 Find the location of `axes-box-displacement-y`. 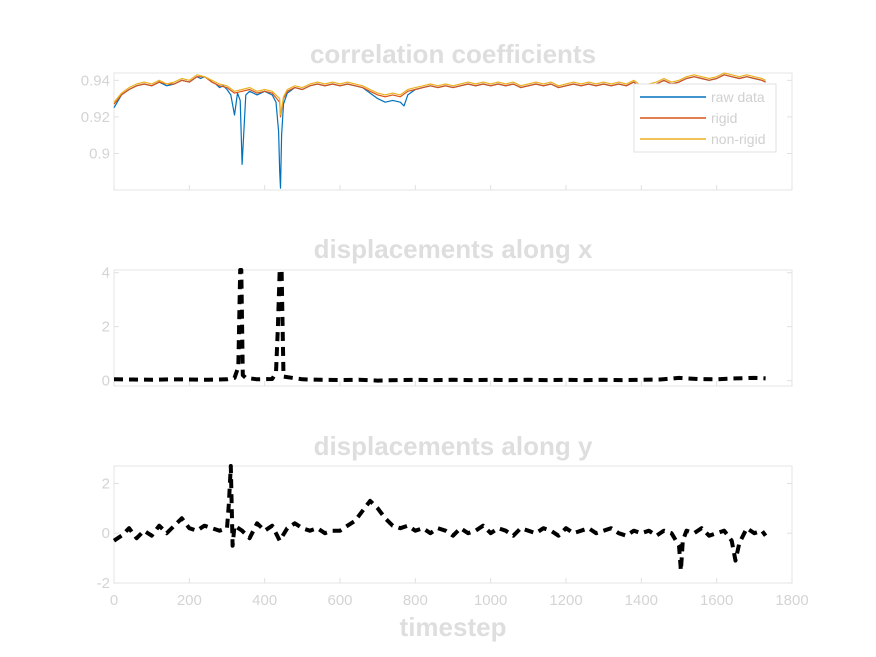

axes-box-displacement-y is located at coordinates (453, 524).